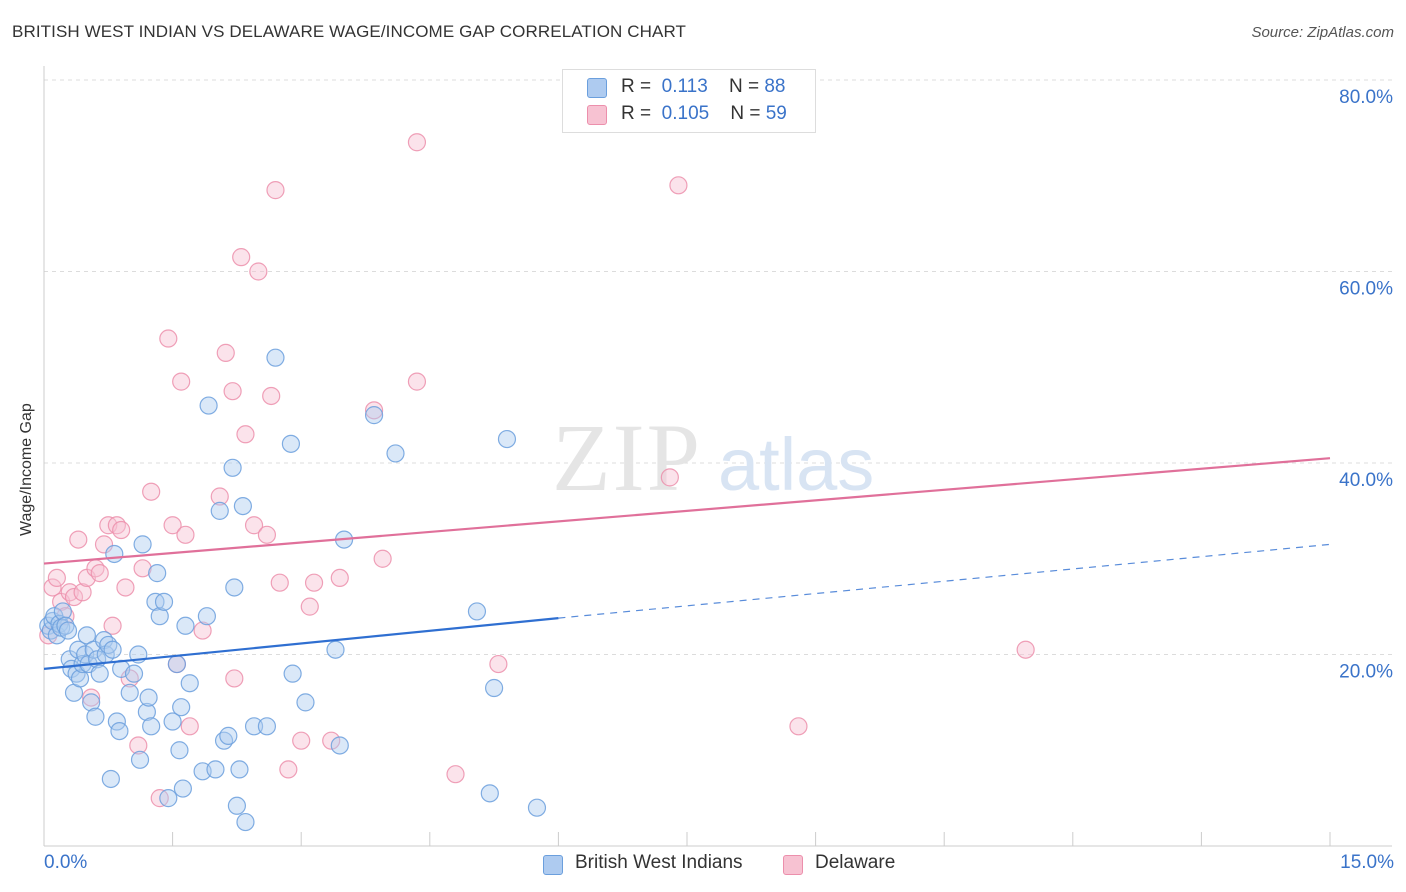 The image size is (1406, 892). What do you see at coordinates (703, 87) in the screenshot?
I see `stats-text-blue: R = 0.113 N = 88` at bounding box center [703, 87].